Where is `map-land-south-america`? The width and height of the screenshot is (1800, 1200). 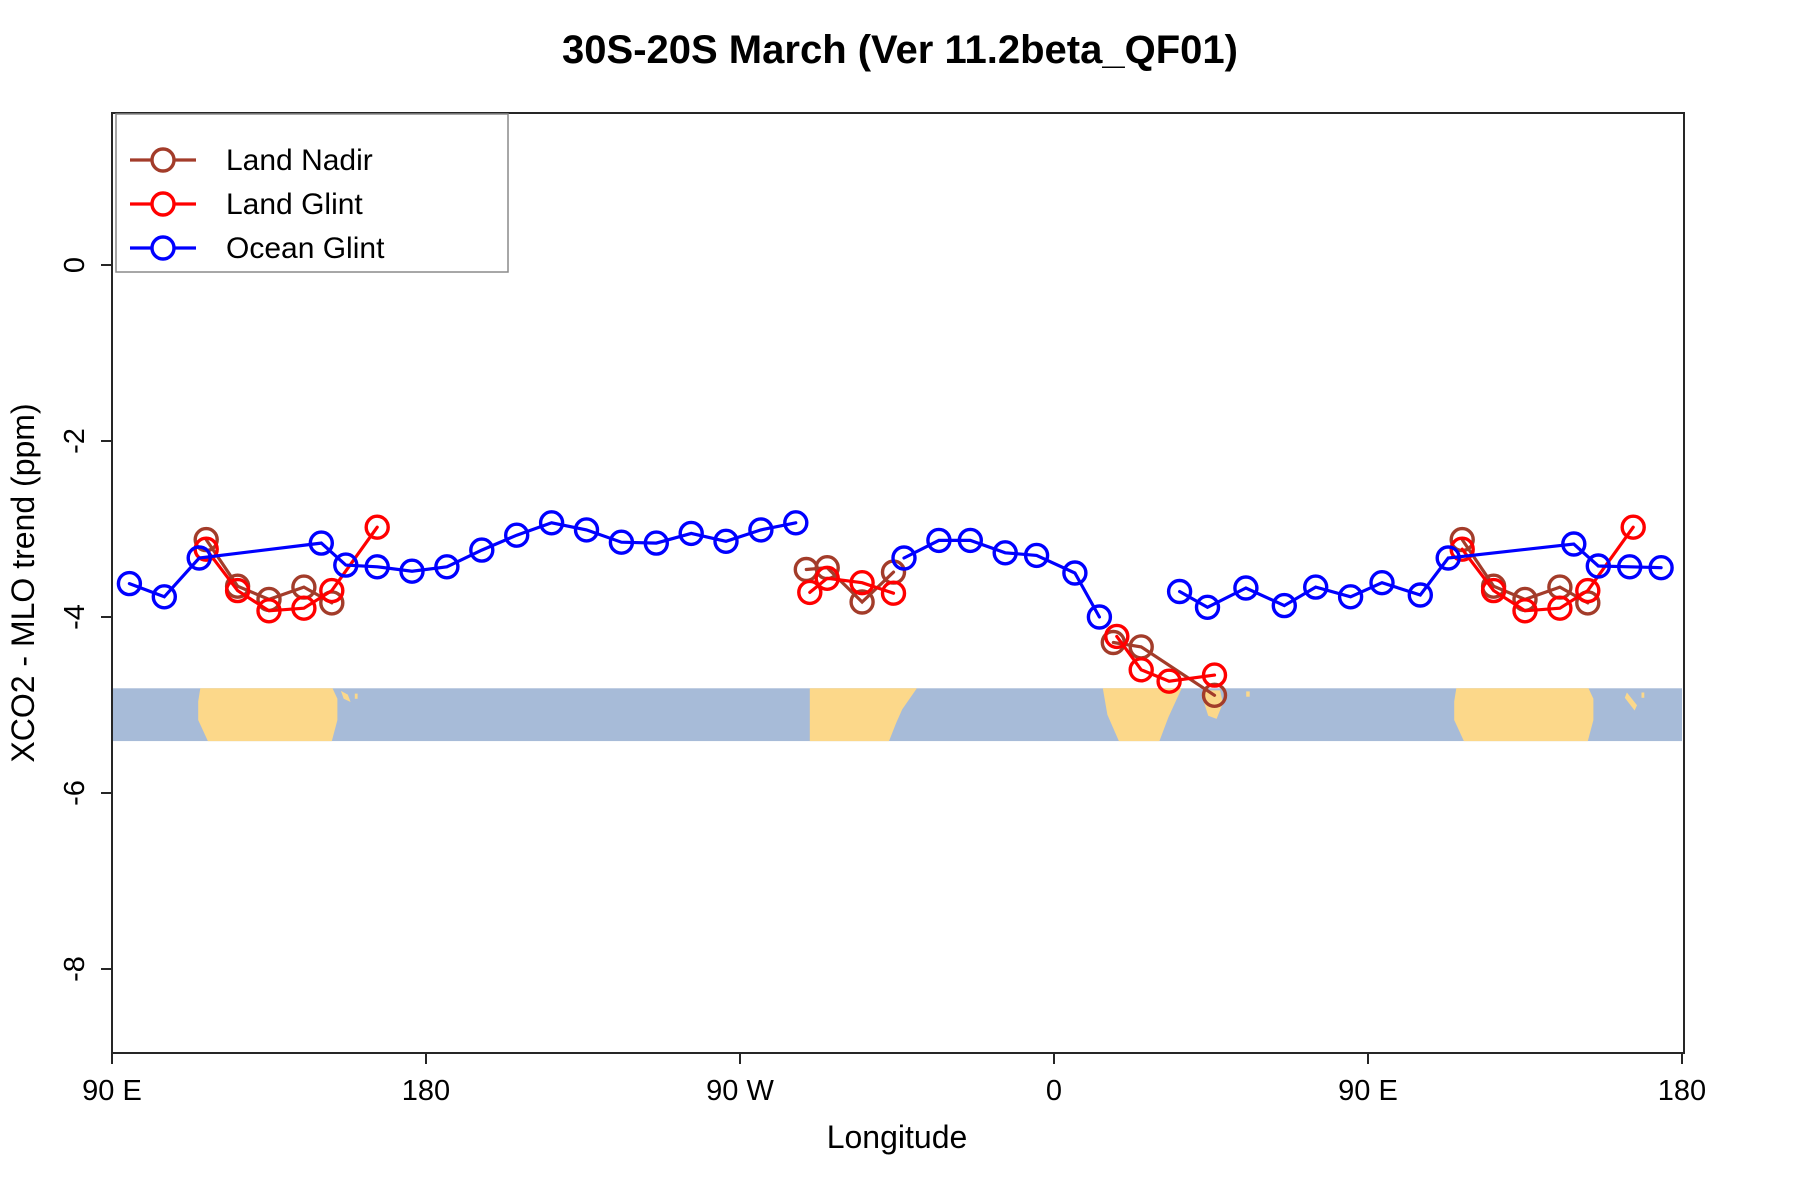
map-land-south-america is located at coordinates (863, 715).